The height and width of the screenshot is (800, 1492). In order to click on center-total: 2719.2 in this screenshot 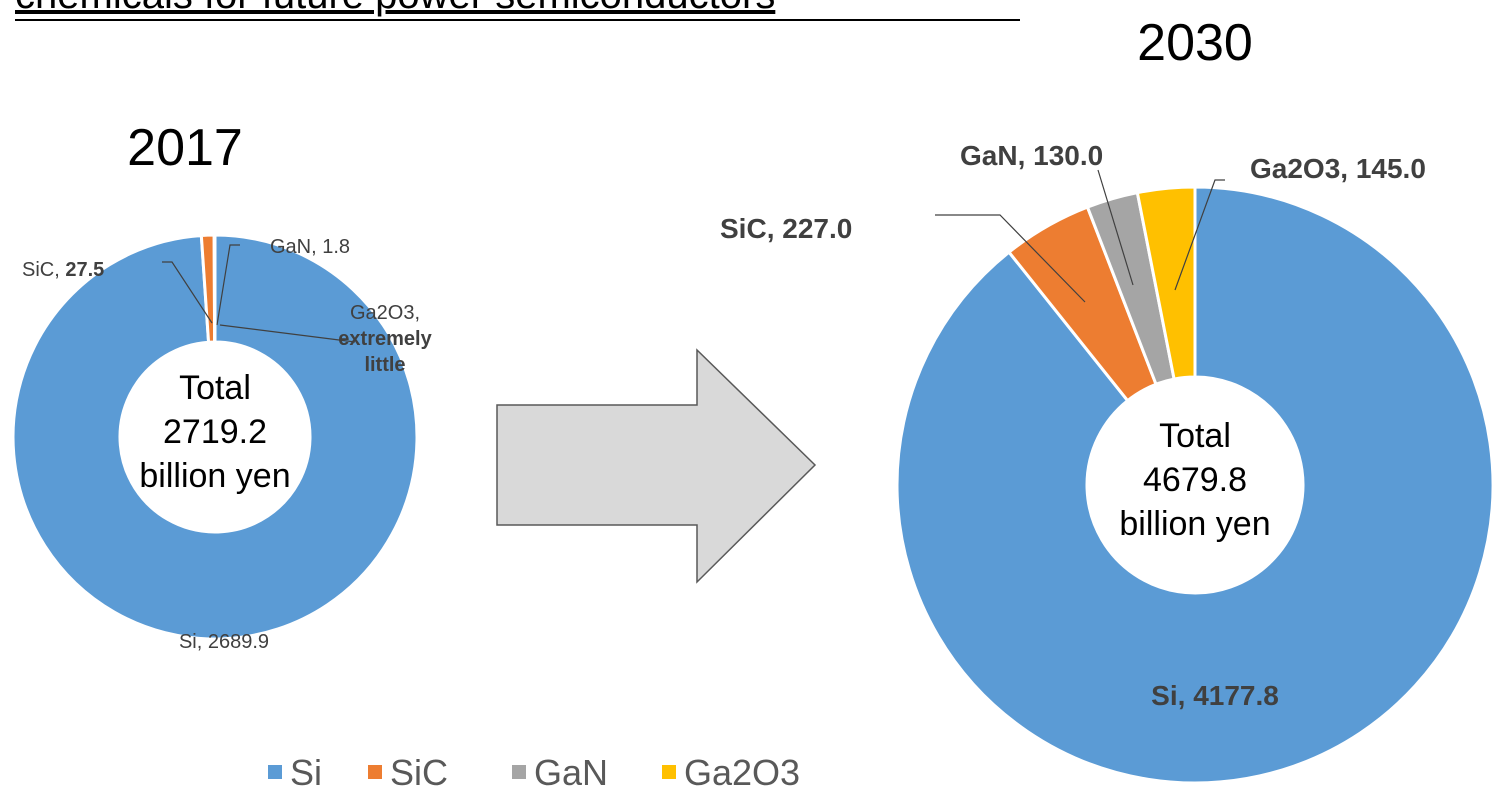, I will do `click(215, 432)`.